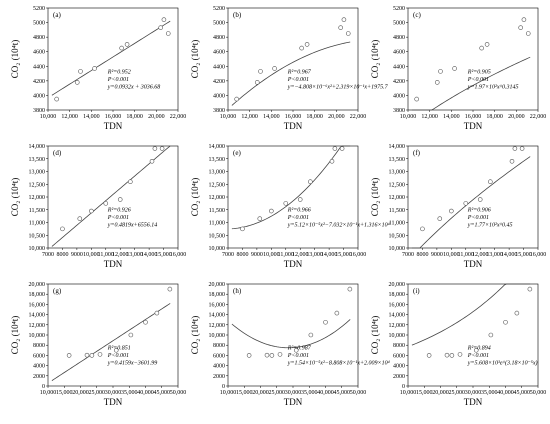 The height and width of the screenshot is (424, 550). Describe the element at coordinates (494, 117) in the screenshot. I see `x-tick-label: 18,000` at that location.